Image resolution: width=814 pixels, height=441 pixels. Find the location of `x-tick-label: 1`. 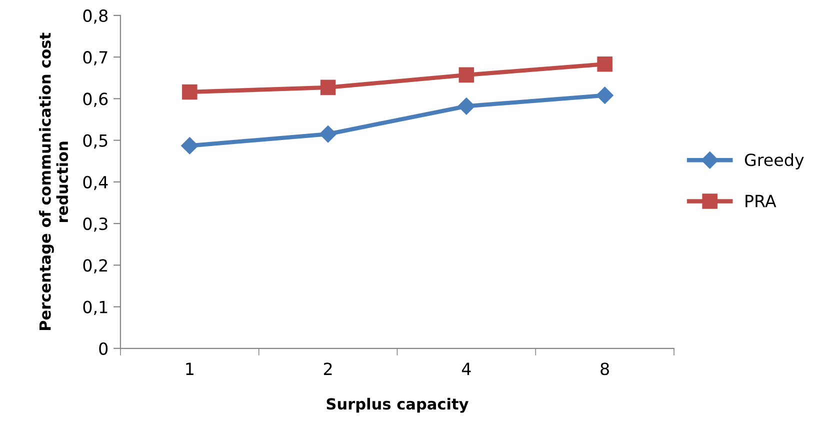

x-tick-label: 1 is located at coordinates (190, 368).